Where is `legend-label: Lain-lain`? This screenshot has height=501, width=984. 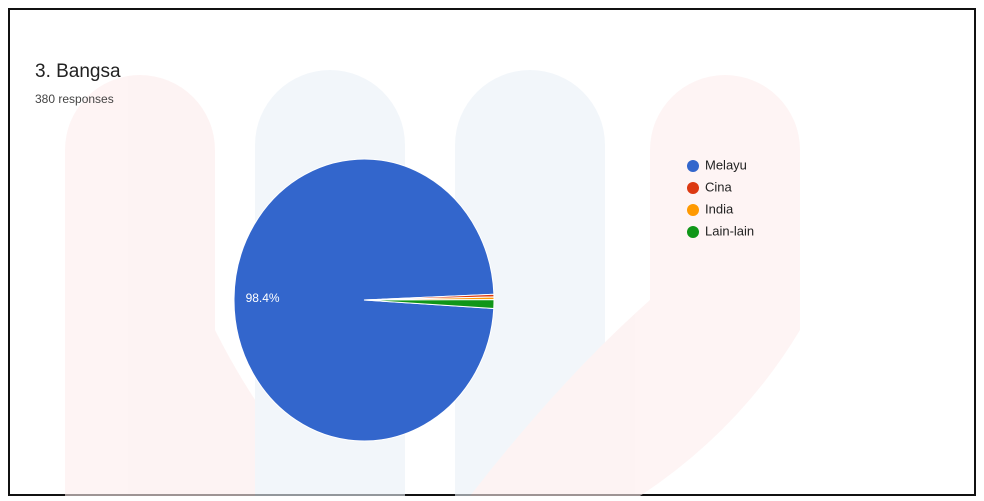 legend-label: Lain-lain is located at coordinates (729, 230).